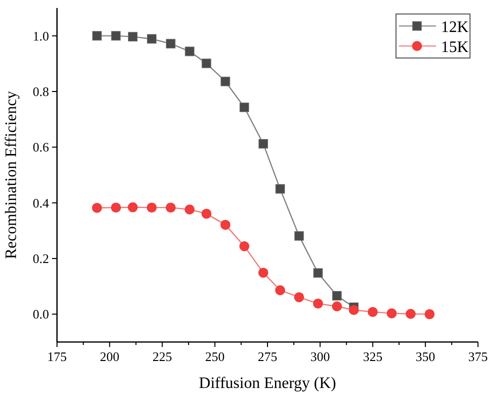  What do you see at coordinates (455, 27) in the screenshot?
I see `legend-label: 12K` at bounding box center [455, 27].